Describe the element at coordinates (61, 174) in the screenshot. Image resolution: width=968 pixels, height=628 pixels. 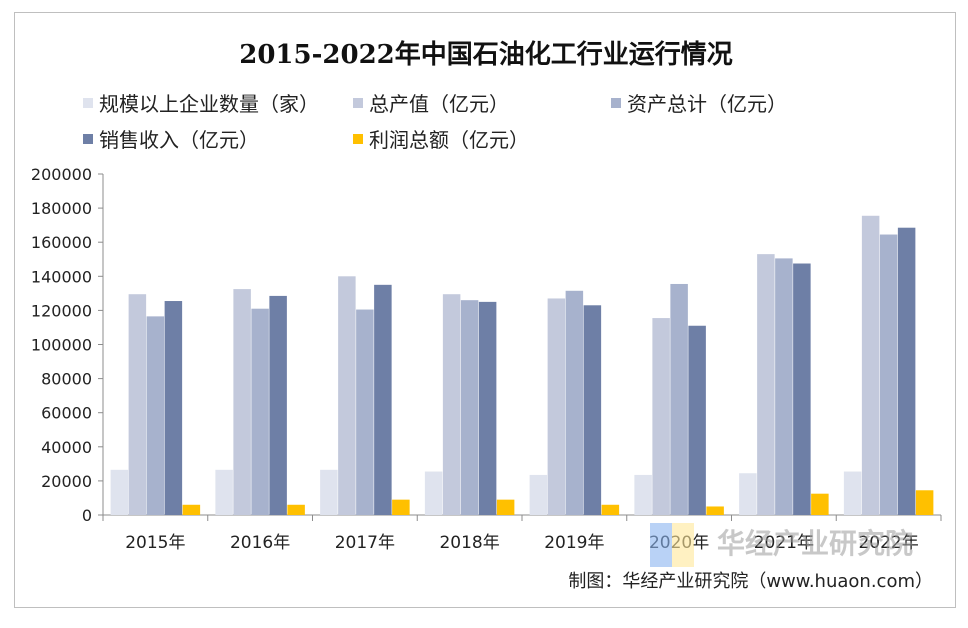
I see `y-tick-label: 200000` at that location.